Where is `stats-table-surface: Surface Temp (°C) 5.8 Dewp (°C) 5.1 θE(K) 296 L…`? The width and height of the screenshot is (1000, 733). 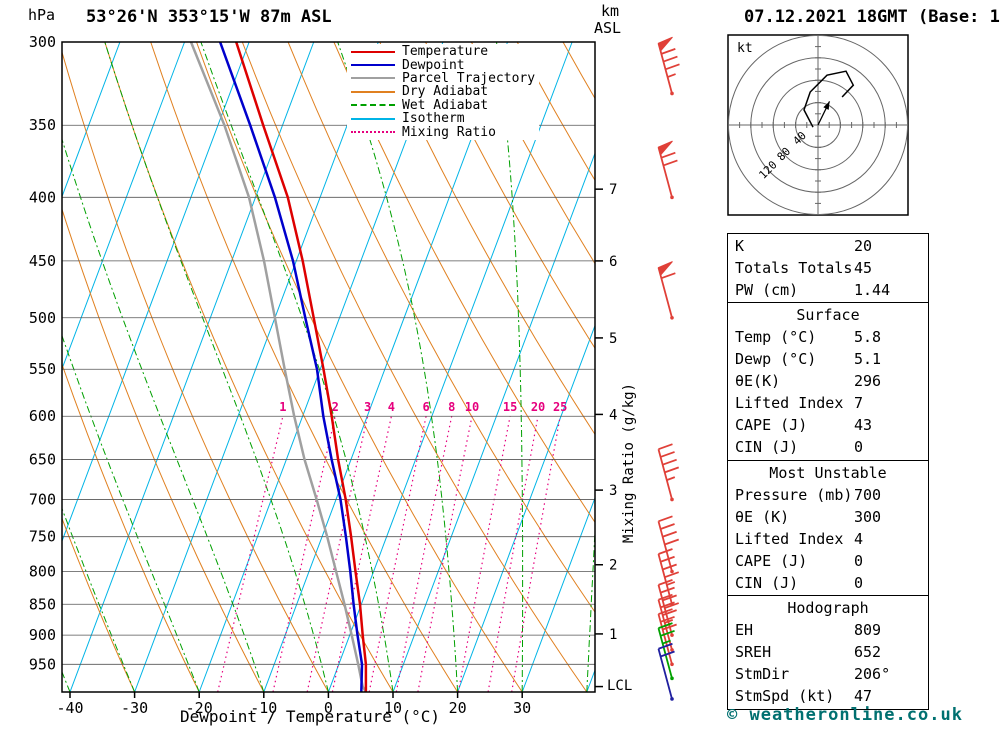 stats-table-surface: Surface Temp (°C) 5.8 Dewp (°C) 5.1 θE(K) 296 L… is located at coordinates (828, 381).